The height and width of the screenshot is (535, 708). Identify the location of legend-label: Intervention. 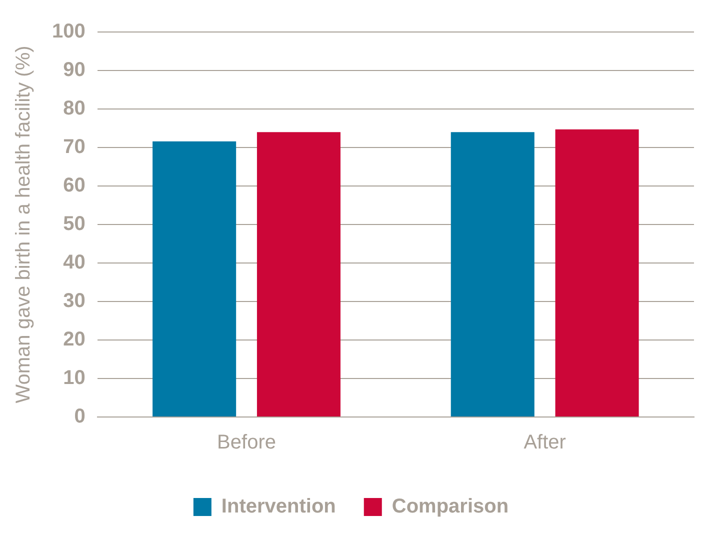
(278, 507).